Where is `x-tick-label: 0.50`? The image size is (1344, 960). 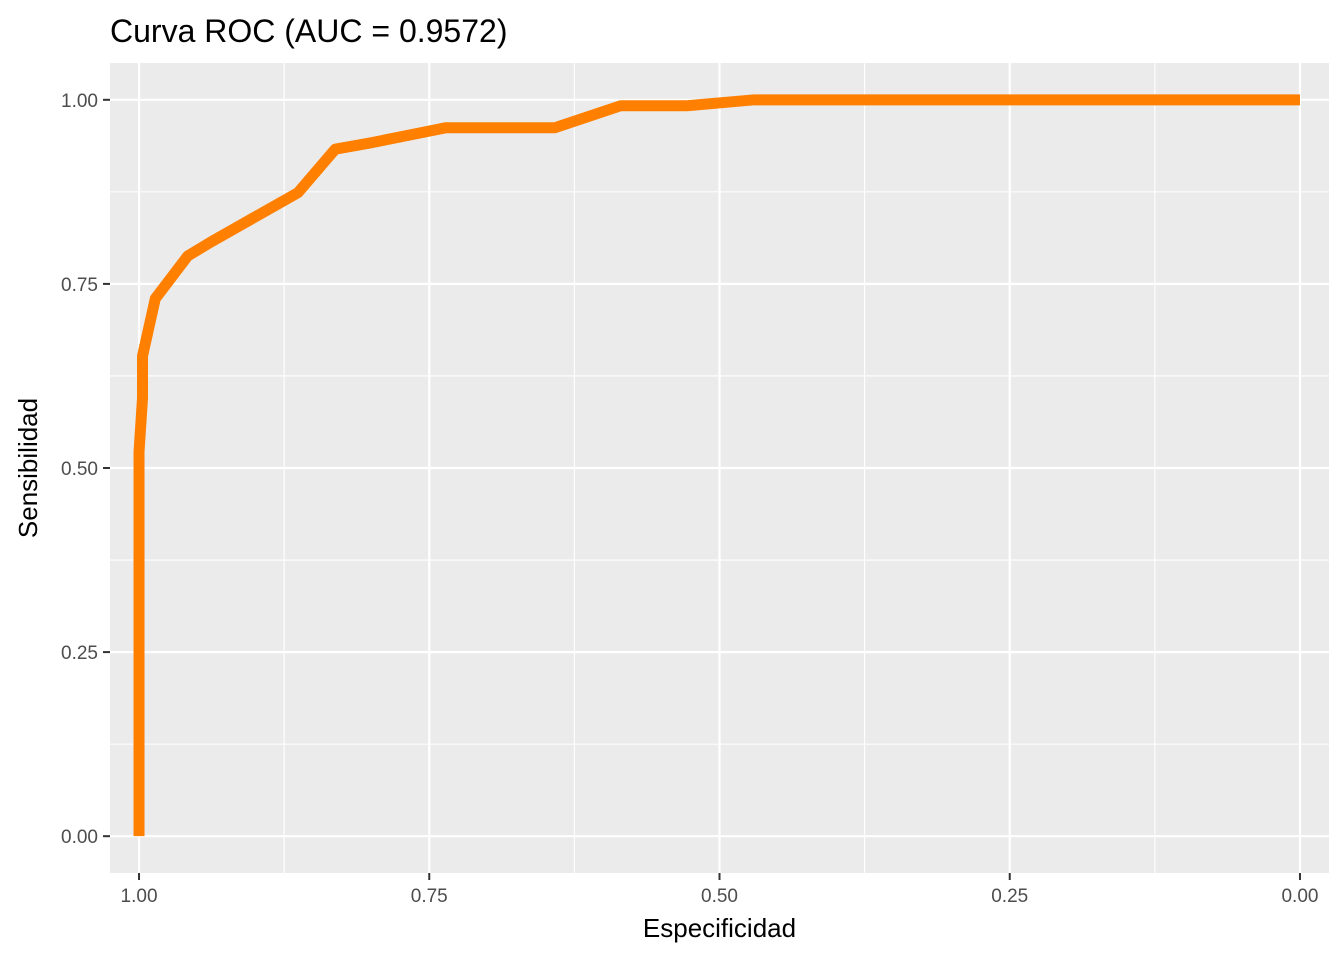 x-tick-label: 0.50 is located at coordinates (719, 896).